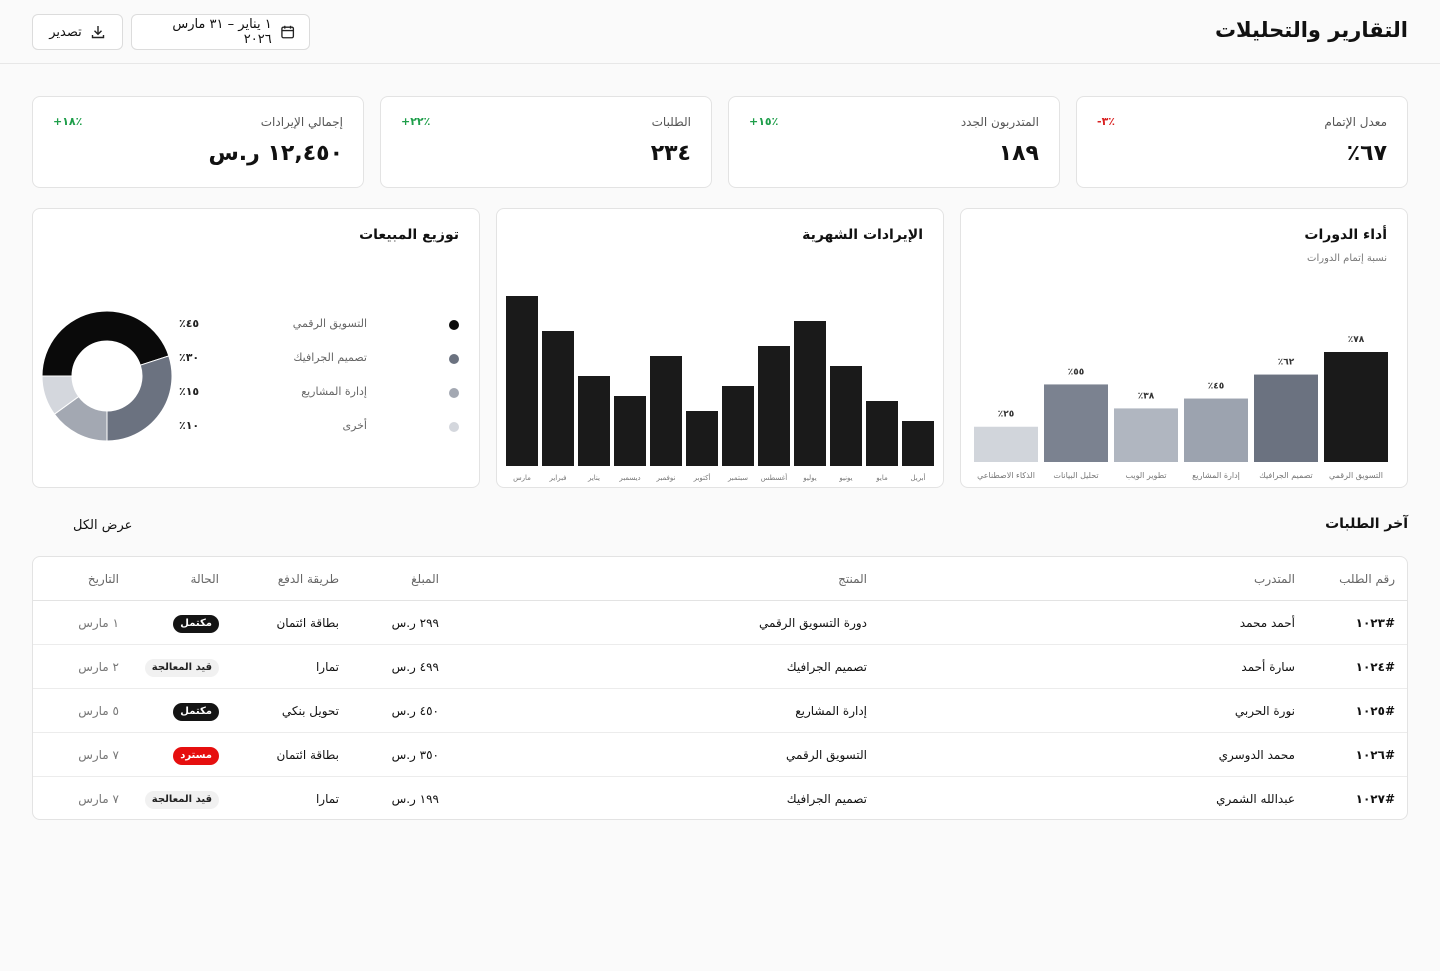  Describe the element at coordinates (415, 799) in the screenshot. I see `order-amount: ١٩٩ ر.س` at that location.